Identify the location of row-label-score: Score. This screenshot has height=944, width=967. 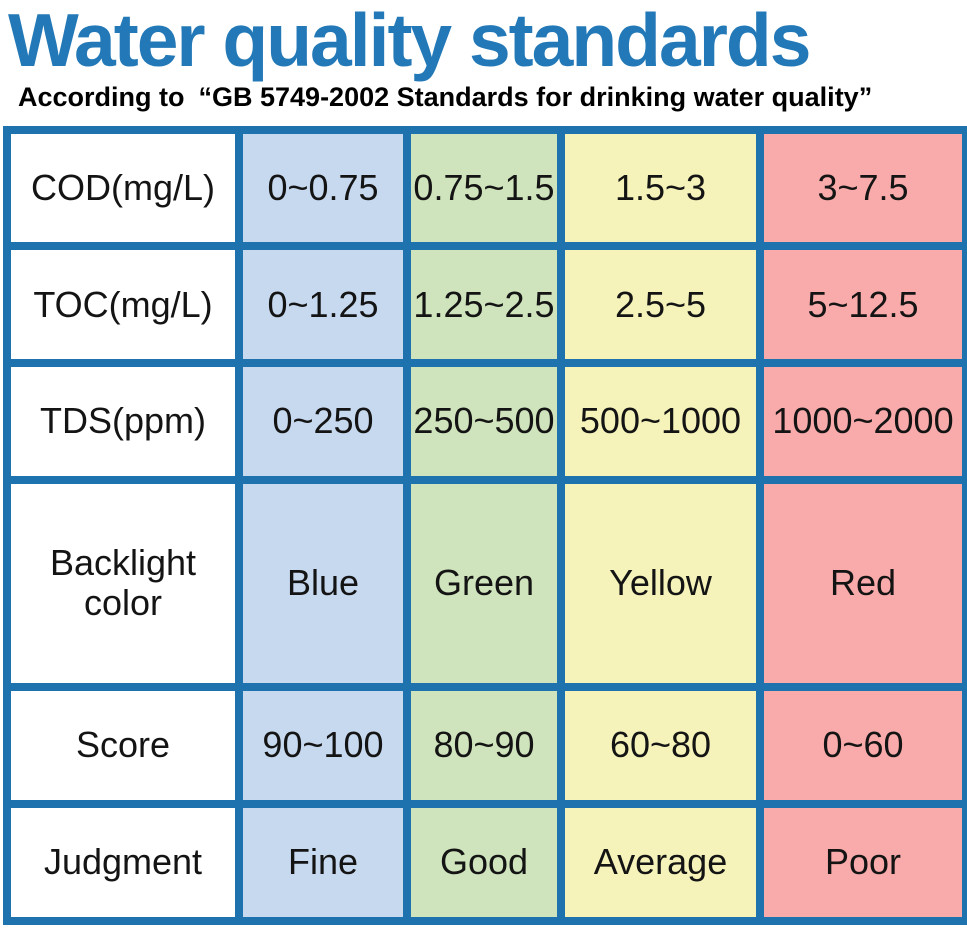
(123, 745).